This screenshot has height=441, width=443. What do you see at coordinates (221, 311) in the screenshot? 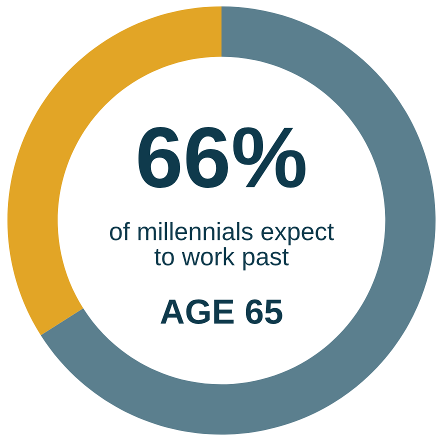
I see `text: AGE 65` at bounding box center [221, 311].